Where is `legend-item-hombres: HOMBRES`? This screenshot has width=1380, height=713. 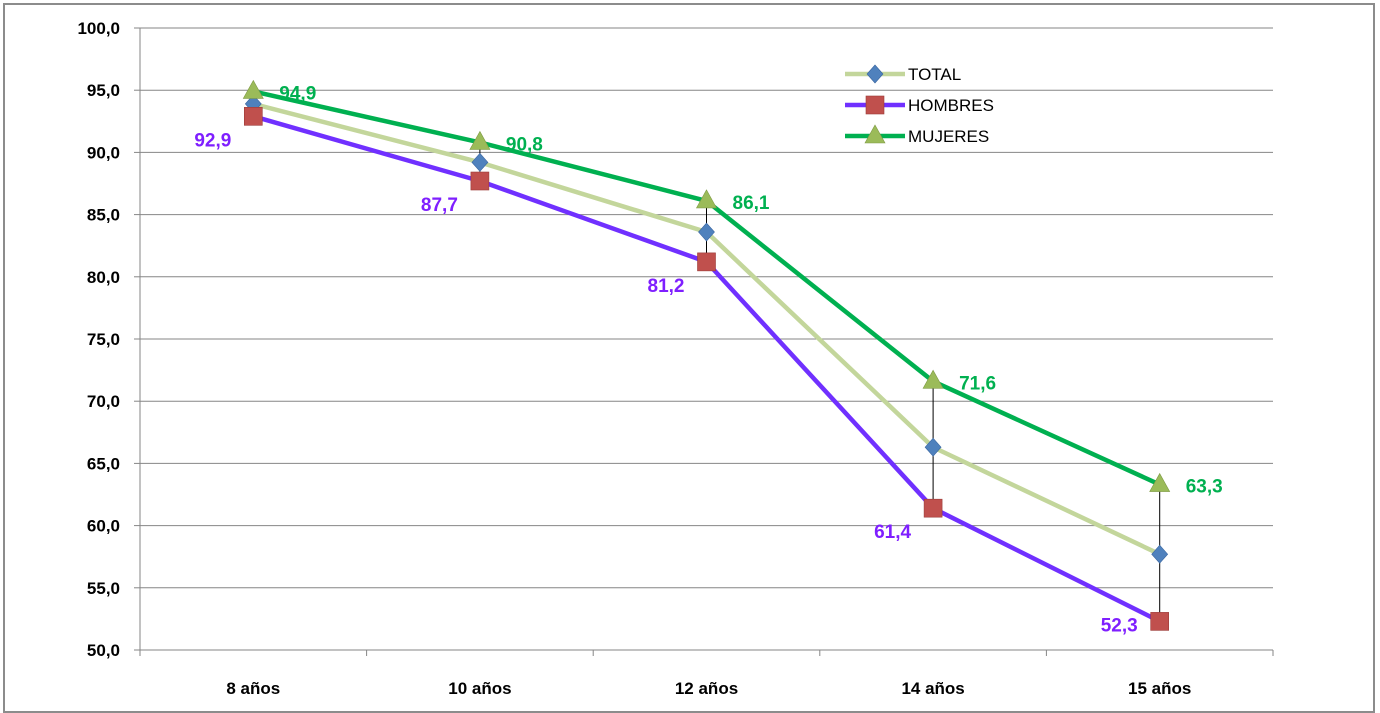 legend-item-hombres: HOMBRES is located at coordinates (919, 105).